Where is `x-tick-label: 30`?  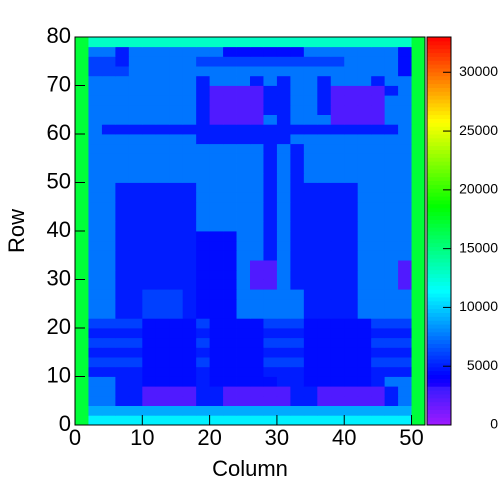
x-tick-label: 30 is located at coordinates (277, 437).